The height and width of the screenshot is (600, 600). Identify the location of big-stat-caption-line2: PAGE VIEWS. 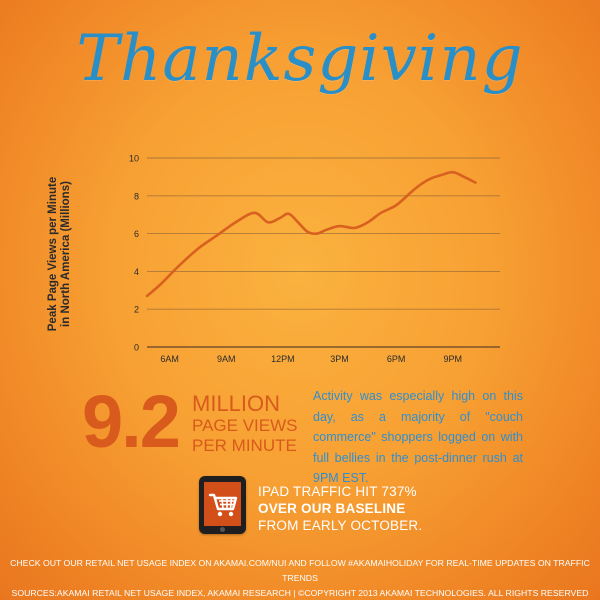
(245, 425).